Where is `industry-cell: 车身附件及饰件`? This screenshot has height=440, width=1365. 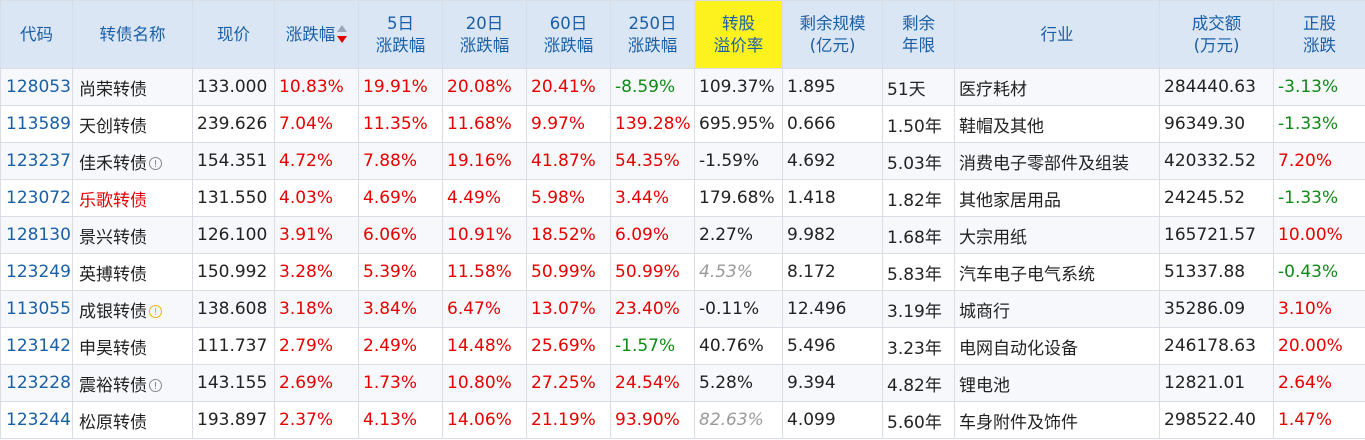 industry-cell: 车身附件及饰件 is located at coordinates (1057, 420).